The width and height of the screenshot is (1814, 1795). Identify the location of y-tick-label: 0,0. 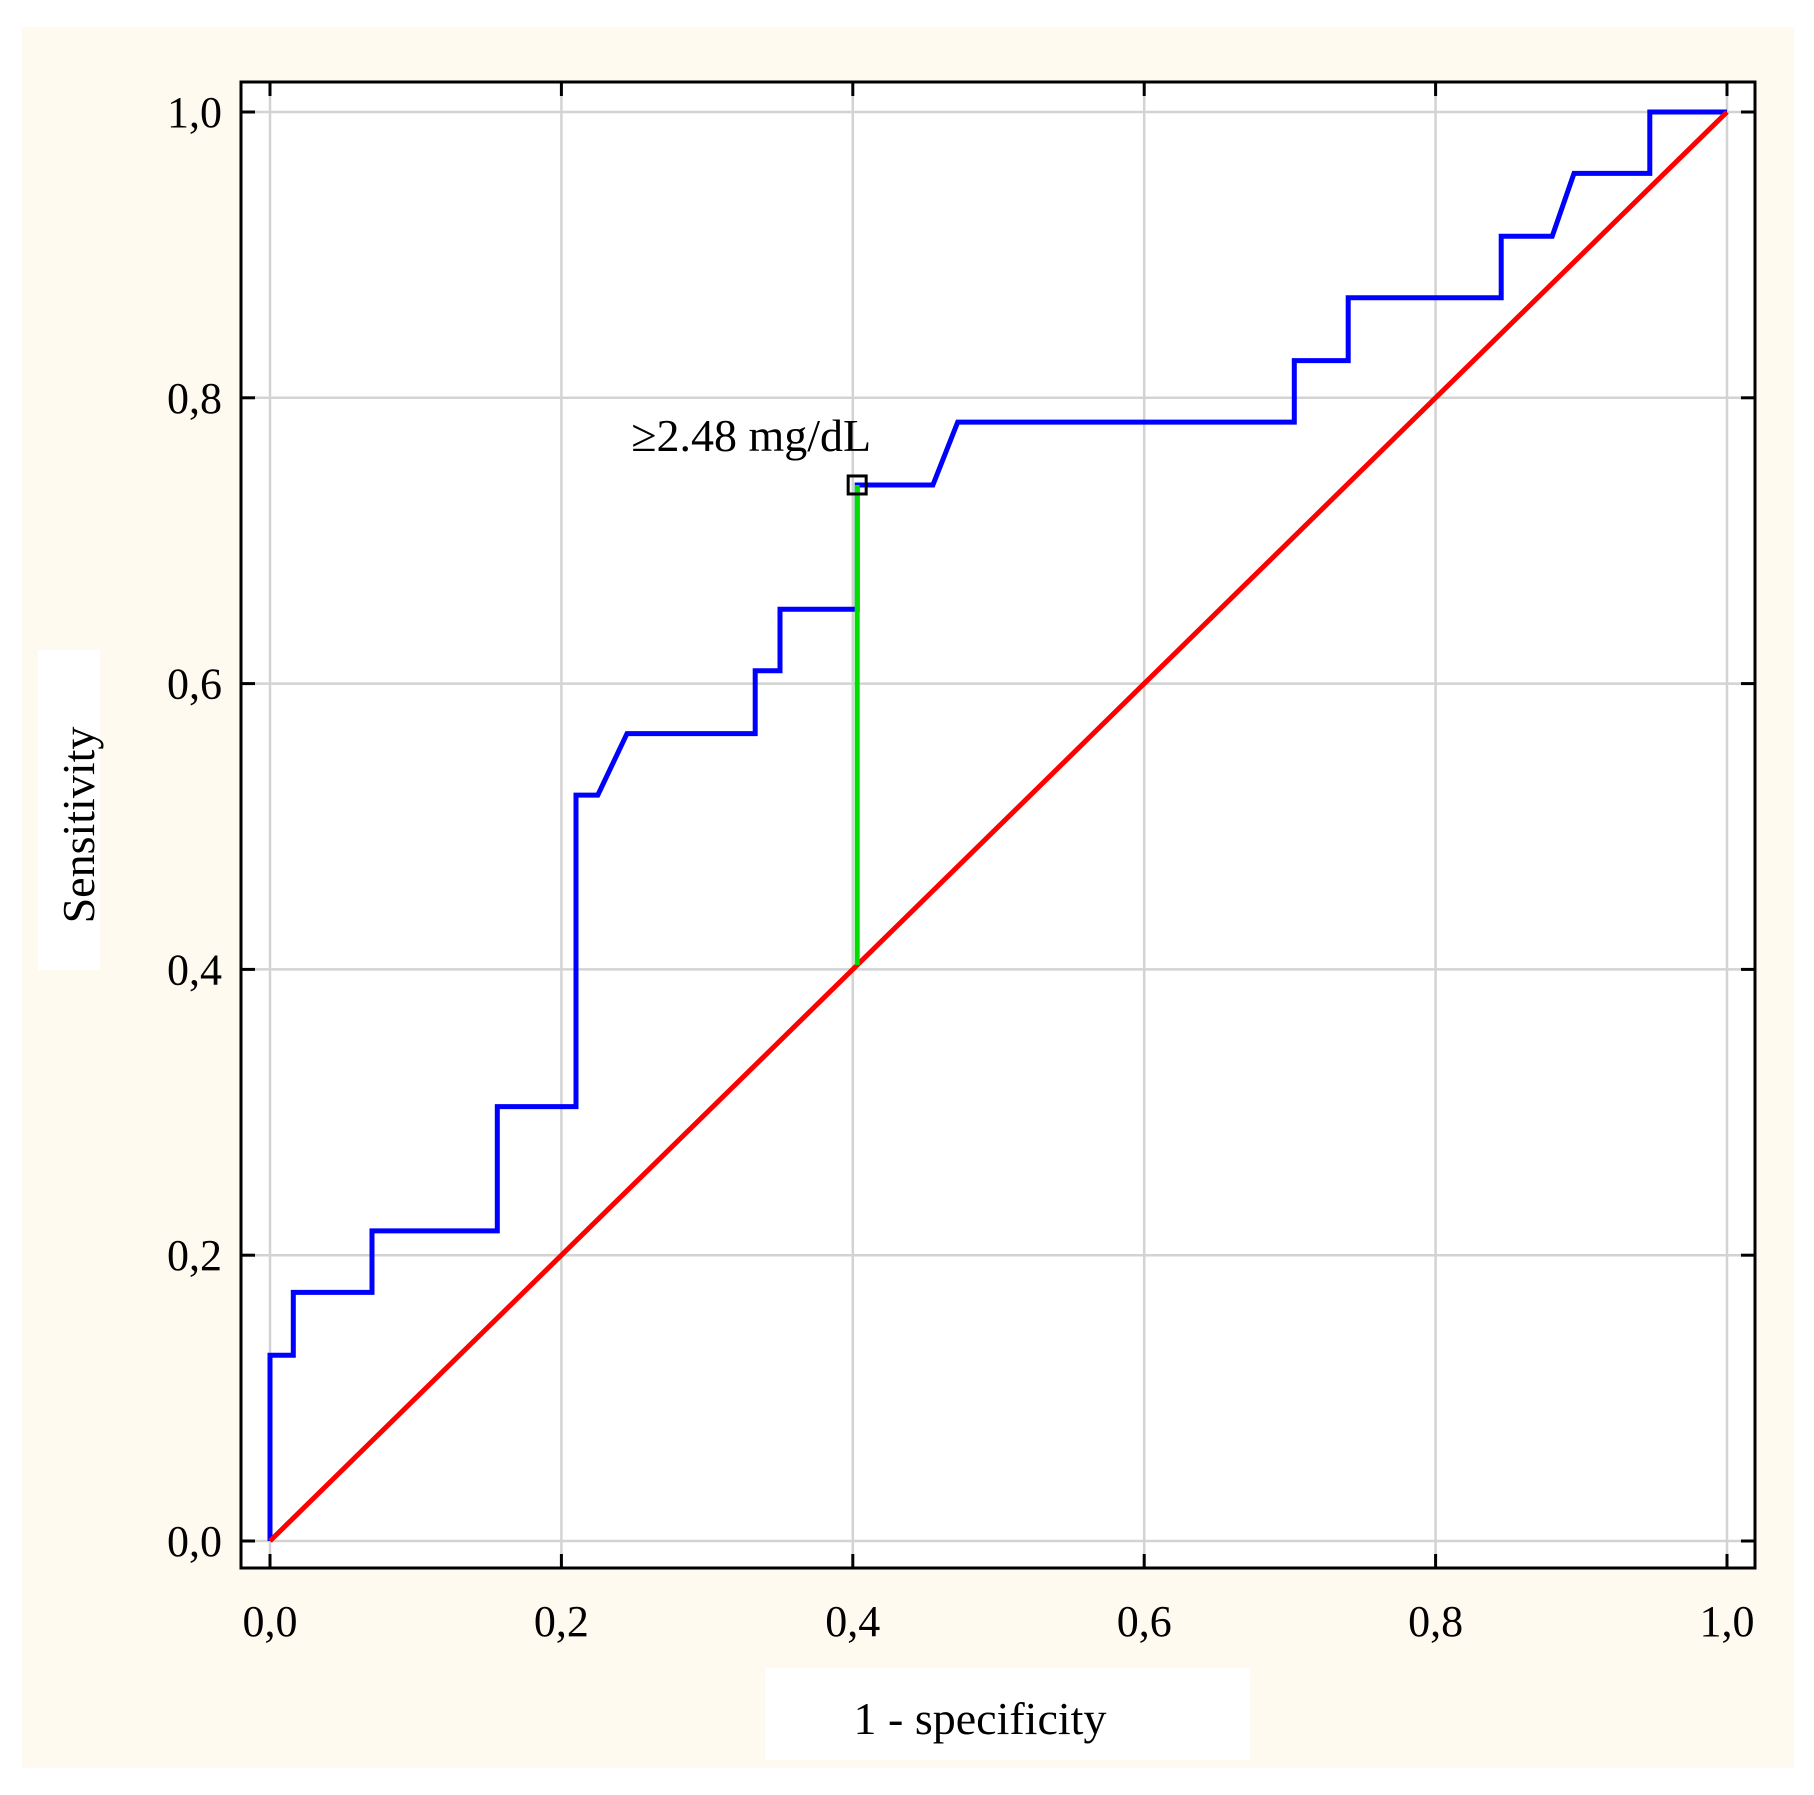
(194, 1541).